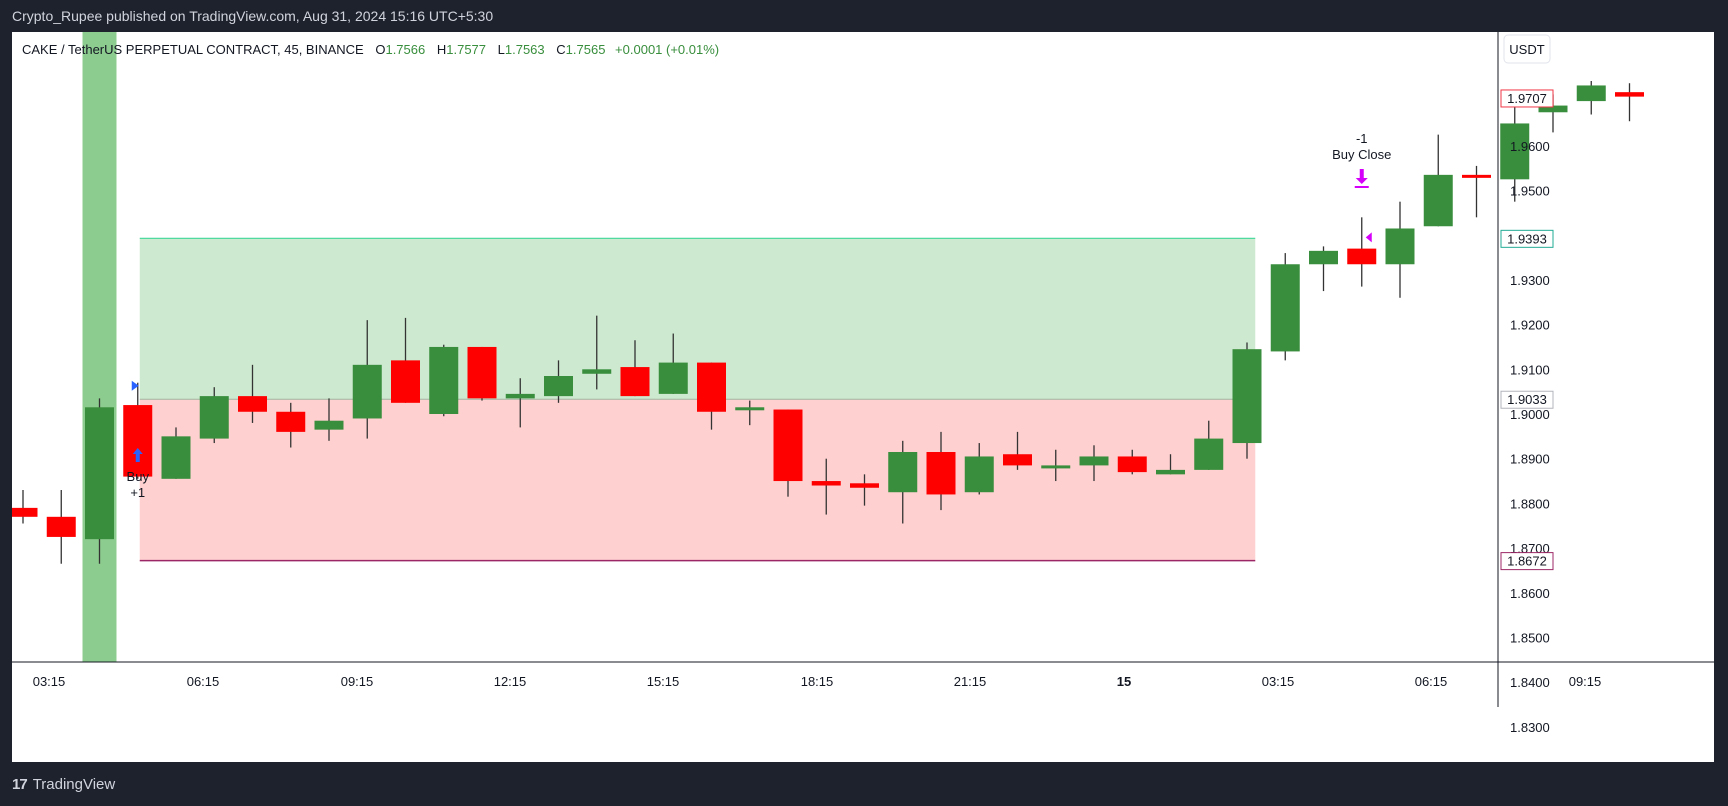 This screenshot has height=806, width=1728. Describe the element at coordinates (1362, 138) in the screenshot. I see `close-qty: -1` at that location.